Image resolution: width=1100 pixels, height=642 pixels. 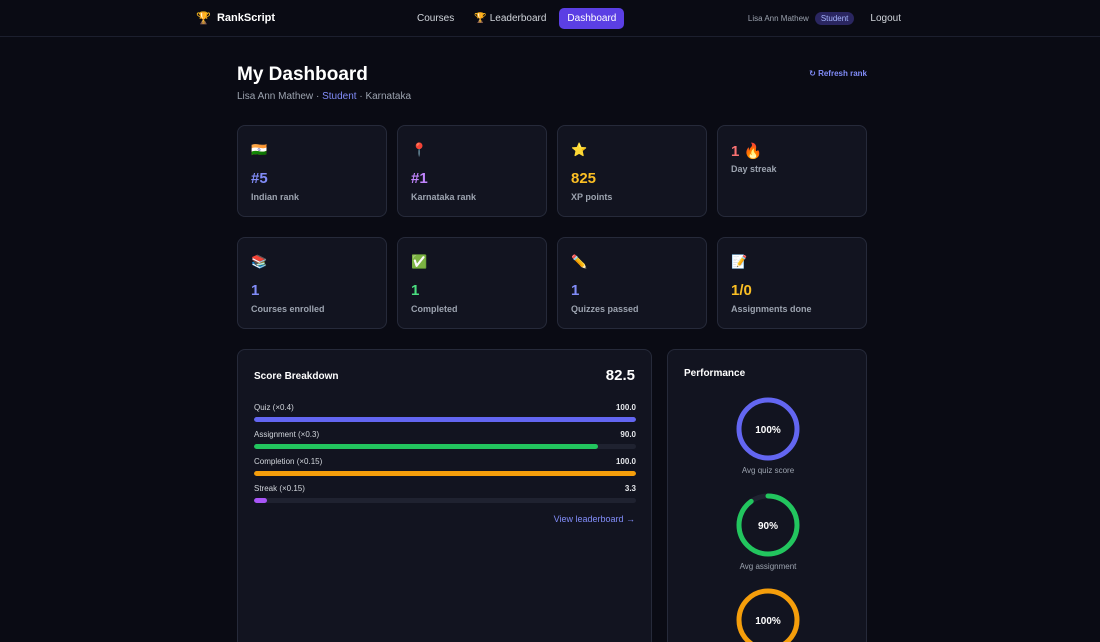 What do you see at coordinates (735, 151) in the screenshot?
I see `streak-number: 1` at bounding box center [735, 151].